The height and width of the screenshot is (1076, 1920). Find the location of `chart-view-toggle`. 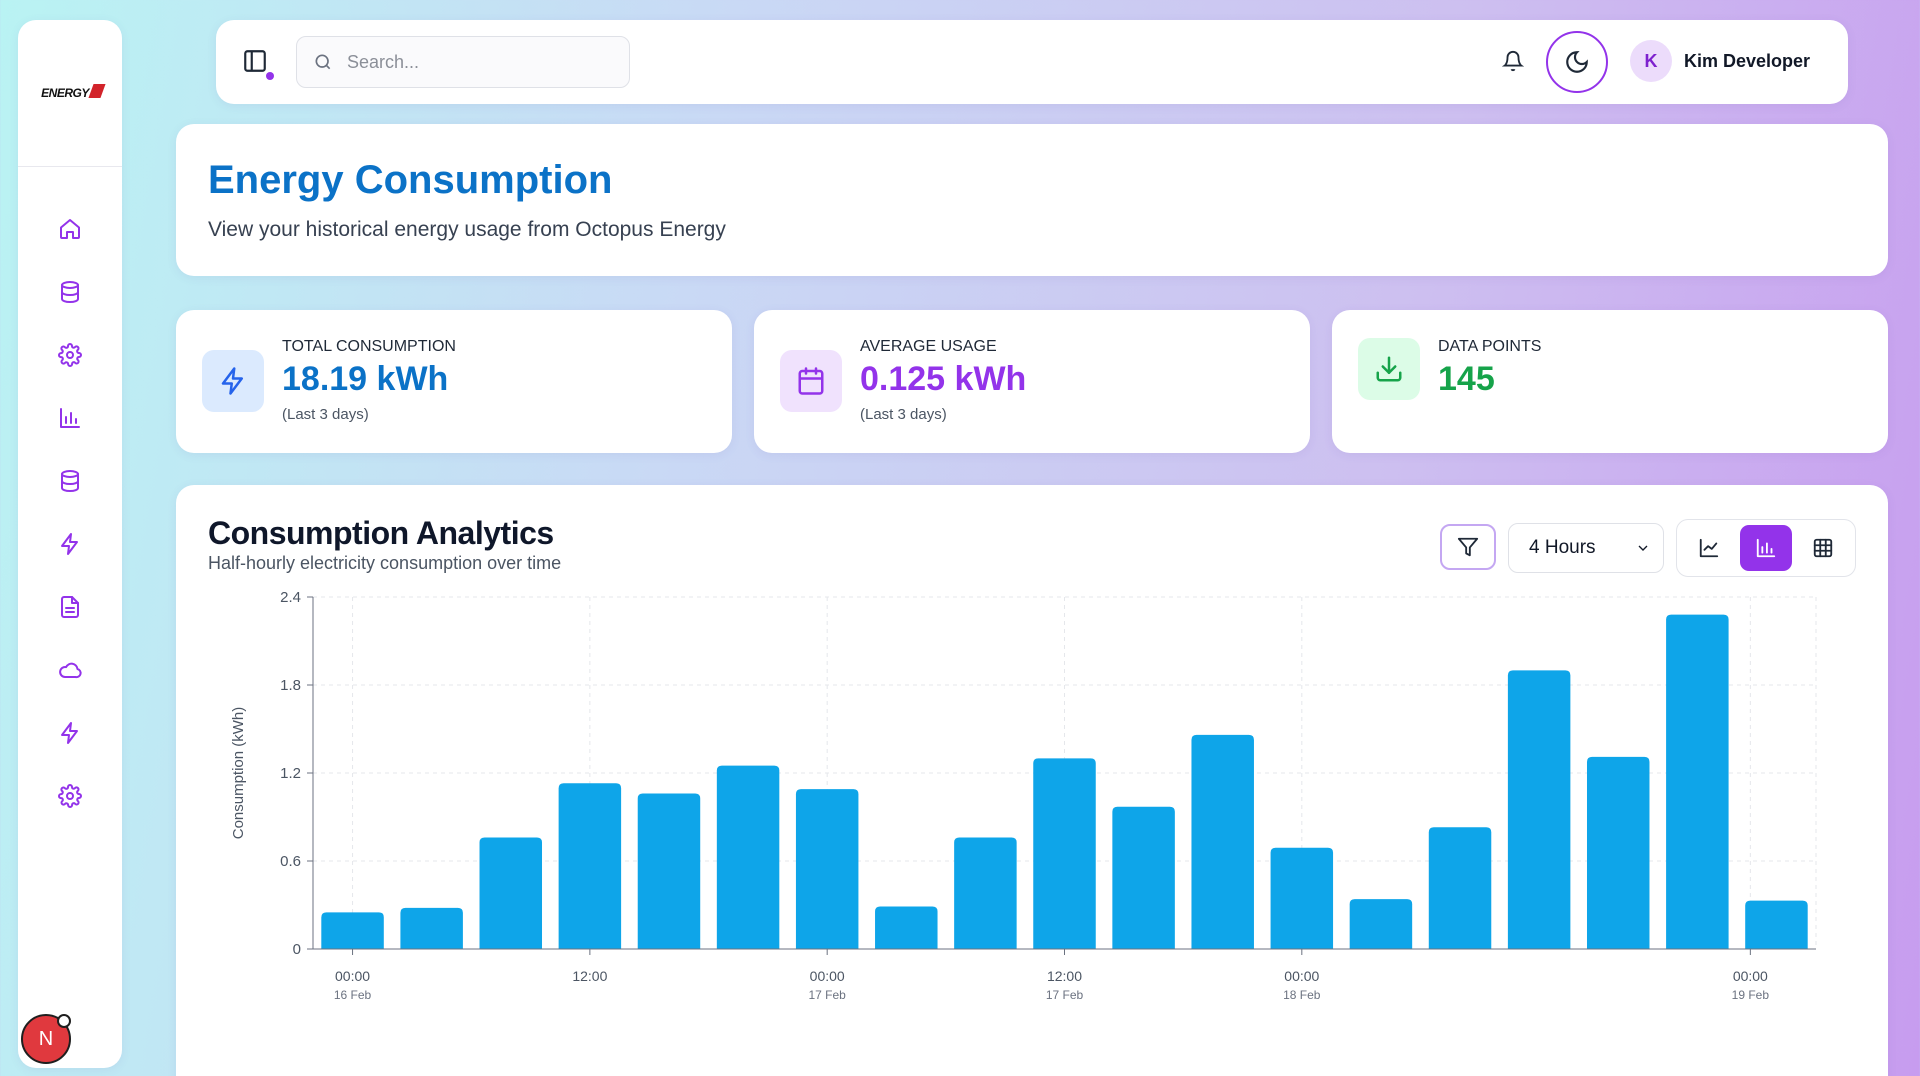

chart-view-toggle is located at coordinates (1766, 548).